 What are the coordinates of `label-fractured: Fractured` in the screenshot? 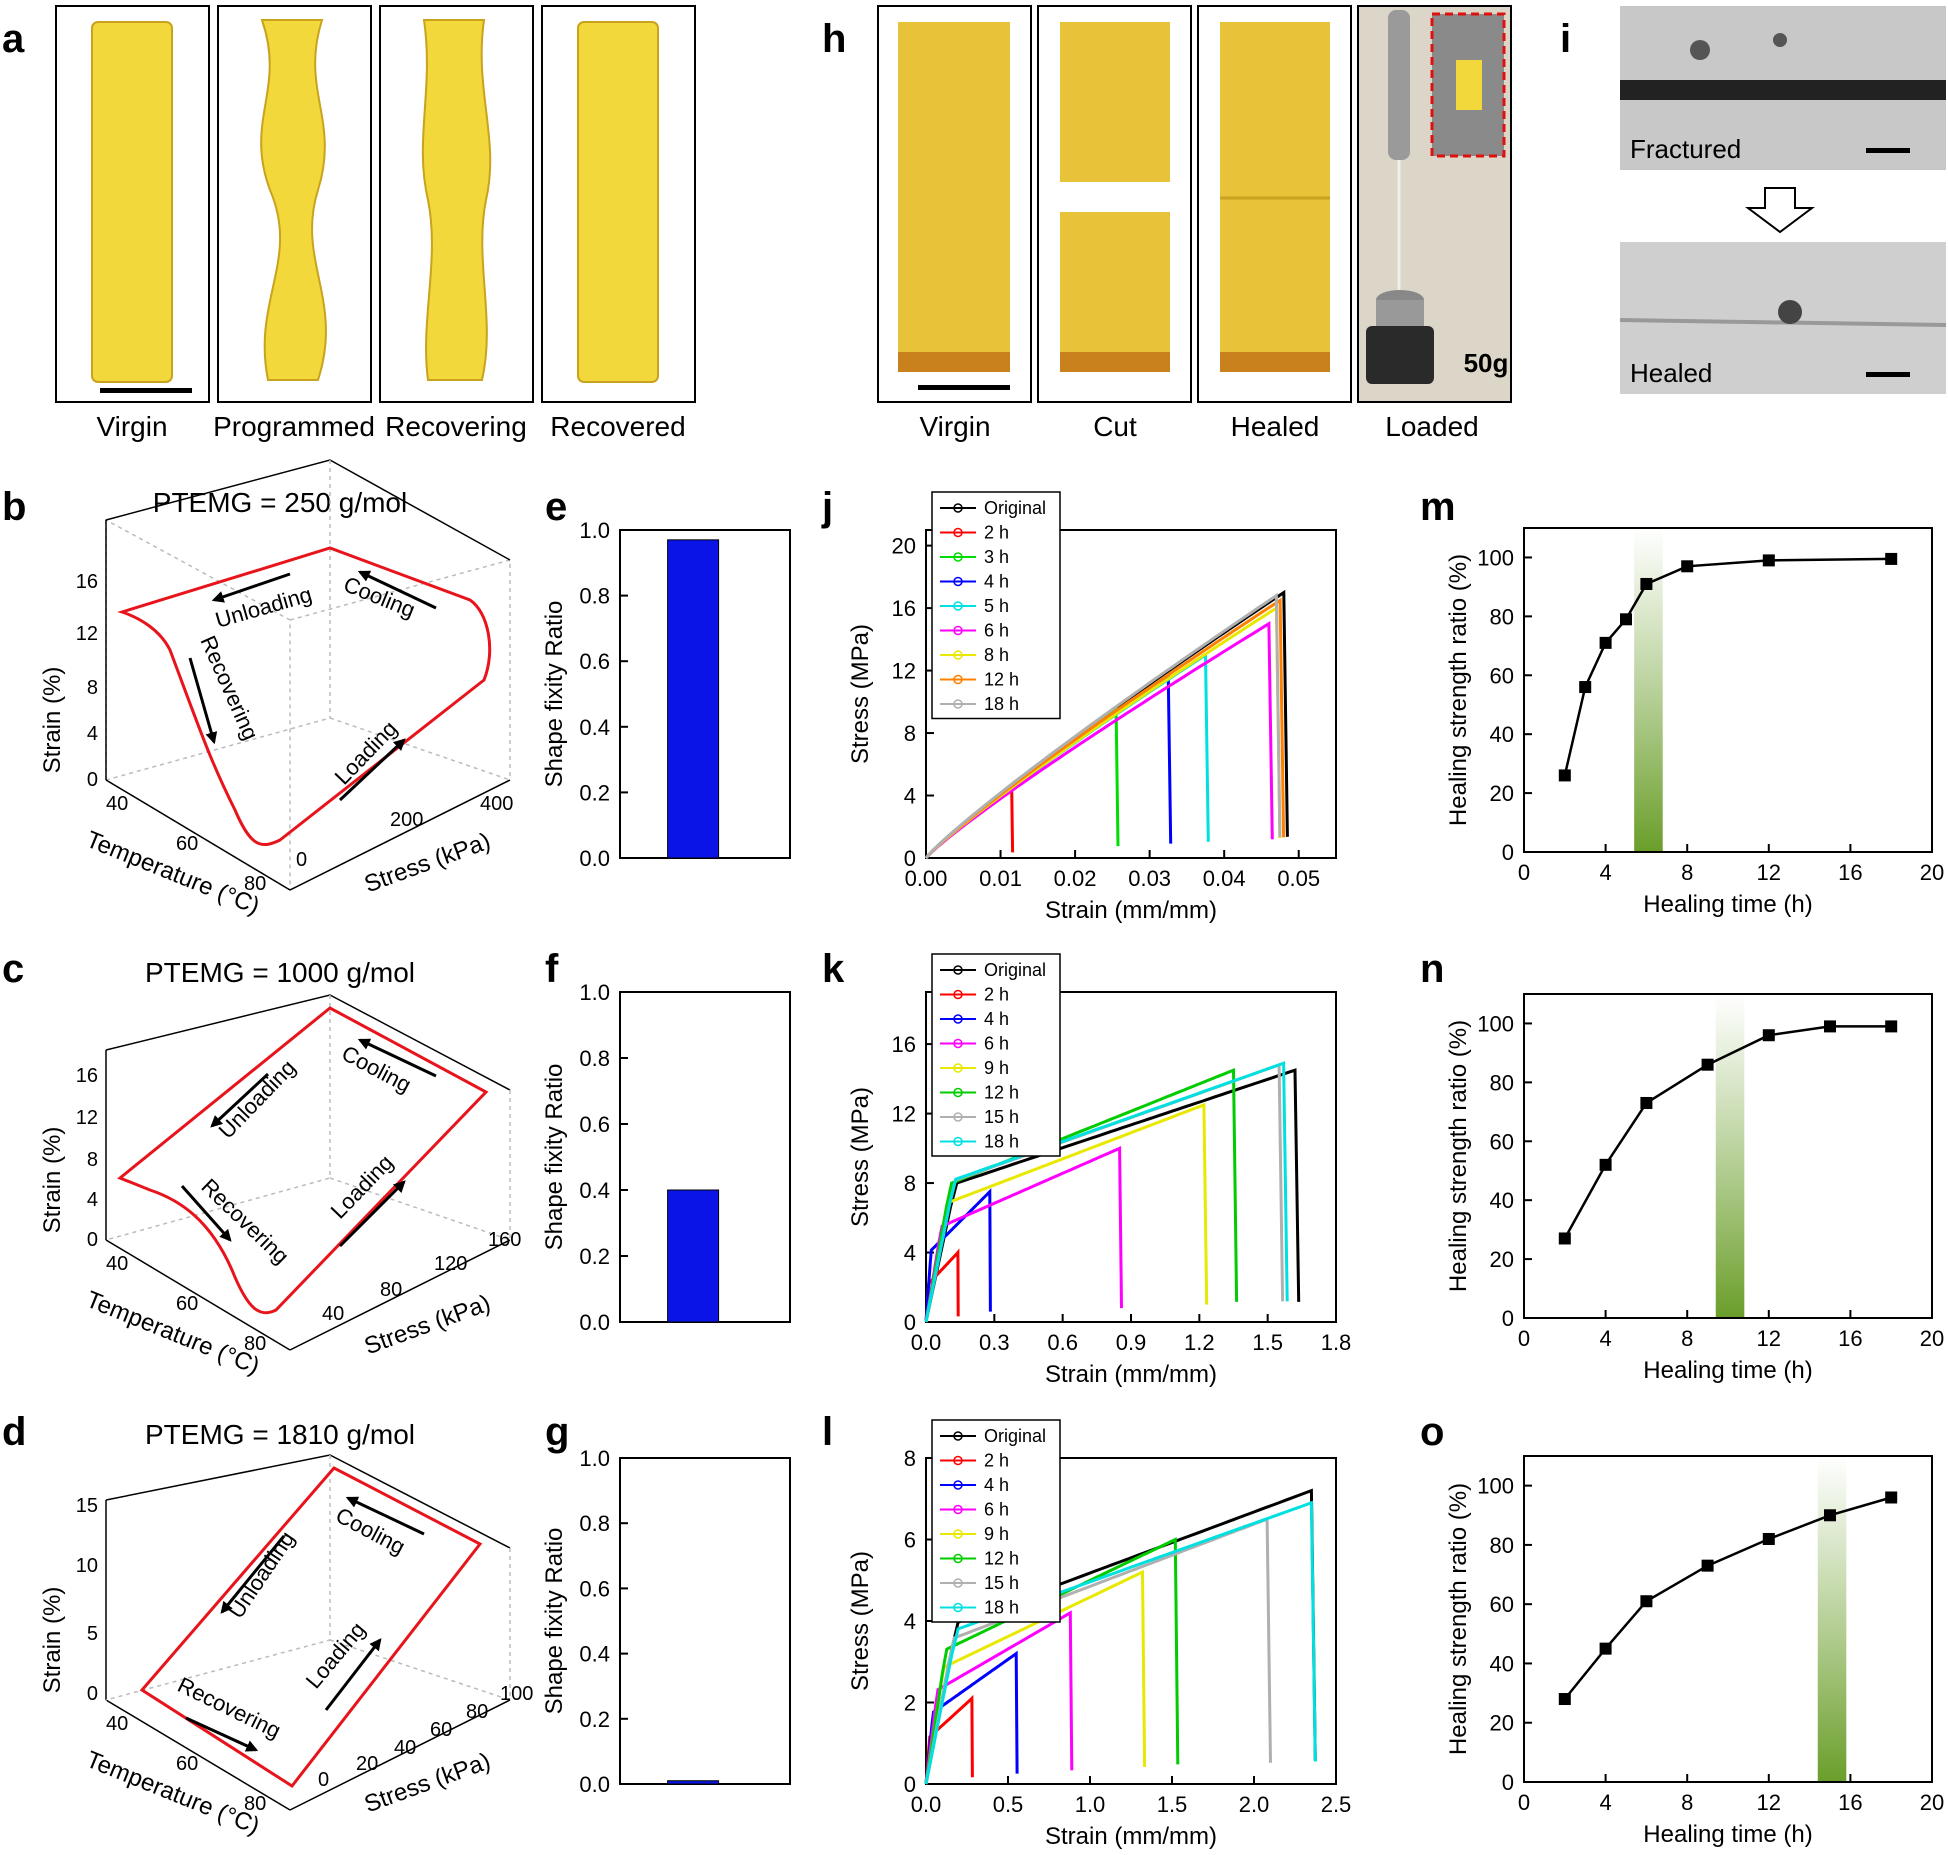 It's located at (1685, 149).